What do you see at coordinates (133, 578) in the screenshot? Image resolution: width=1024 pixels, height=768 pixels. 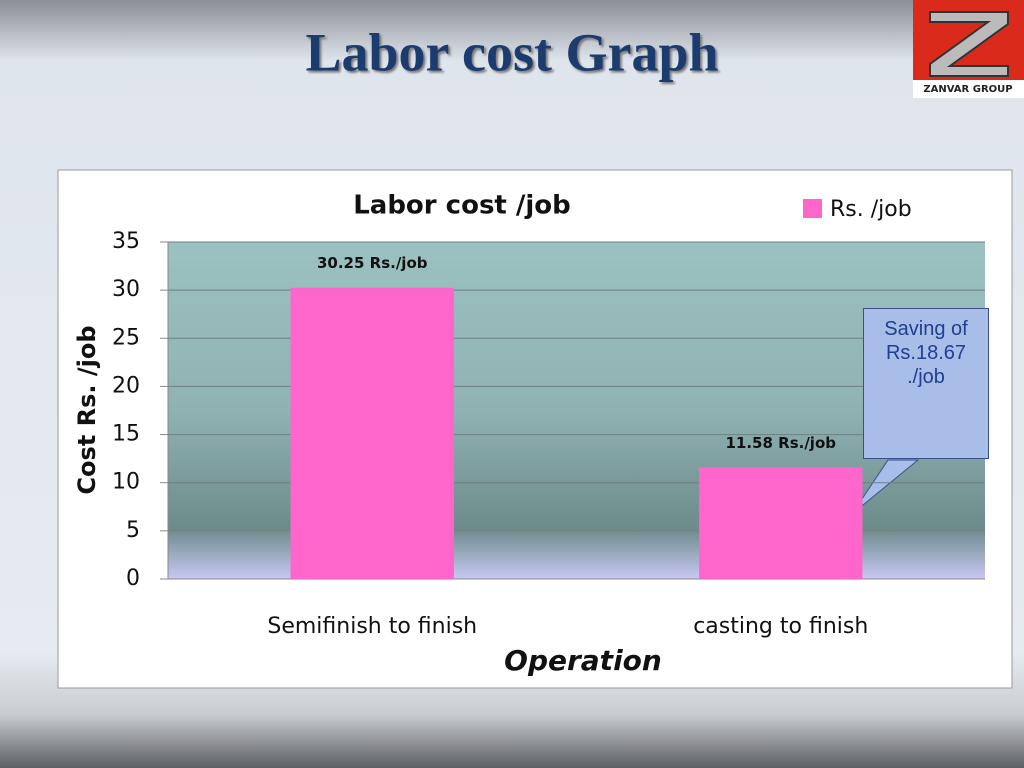 I see `y-tick-label: 0` at bounding box center [133, 578].